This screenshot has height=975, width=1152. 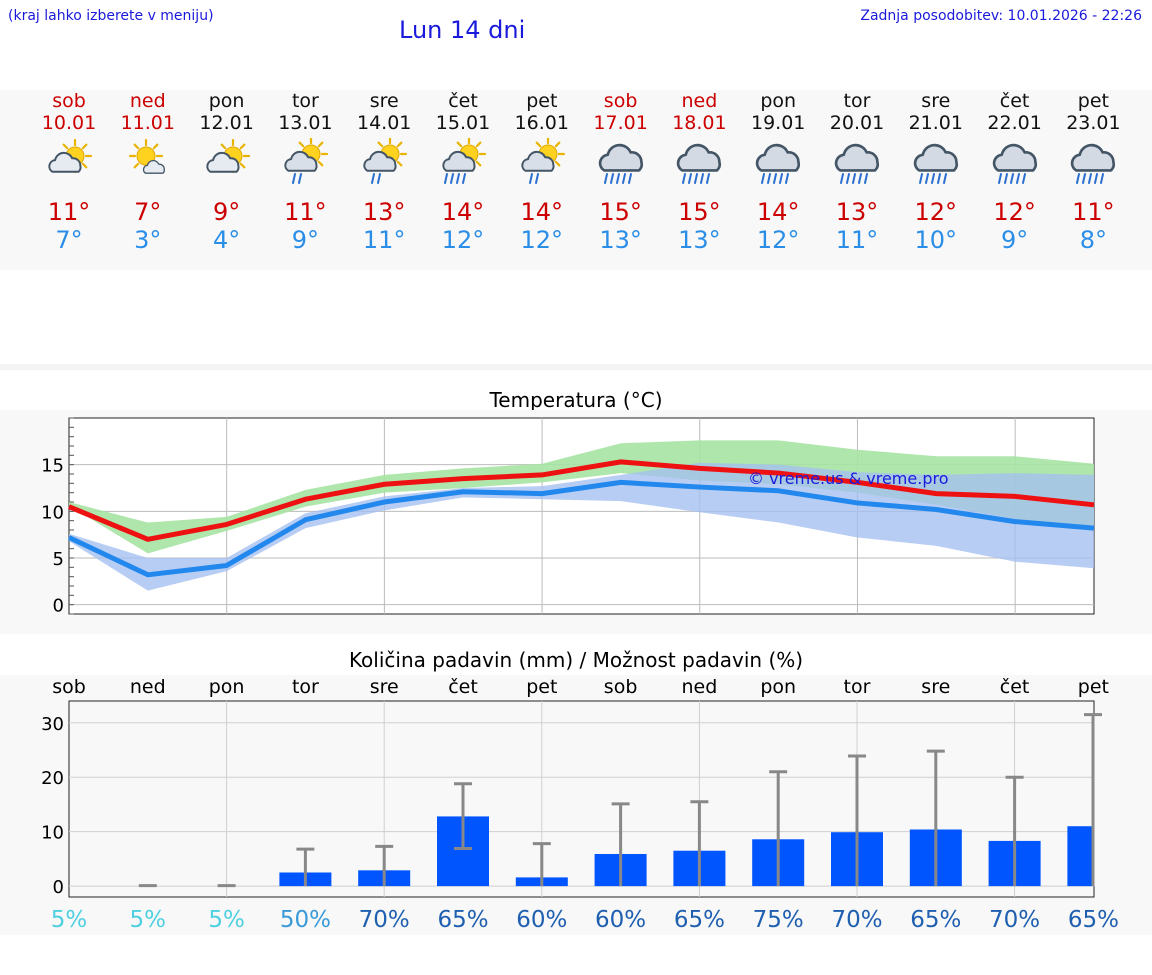 I want to click on day-date: 20.01, so click(x=857, y=123).